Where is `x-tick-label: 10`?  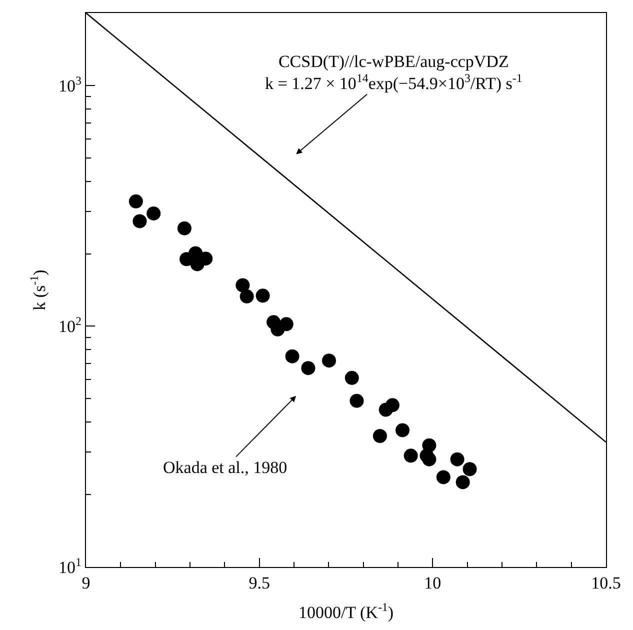
x-tick-label: 10 is located at coordinates (433, 583).